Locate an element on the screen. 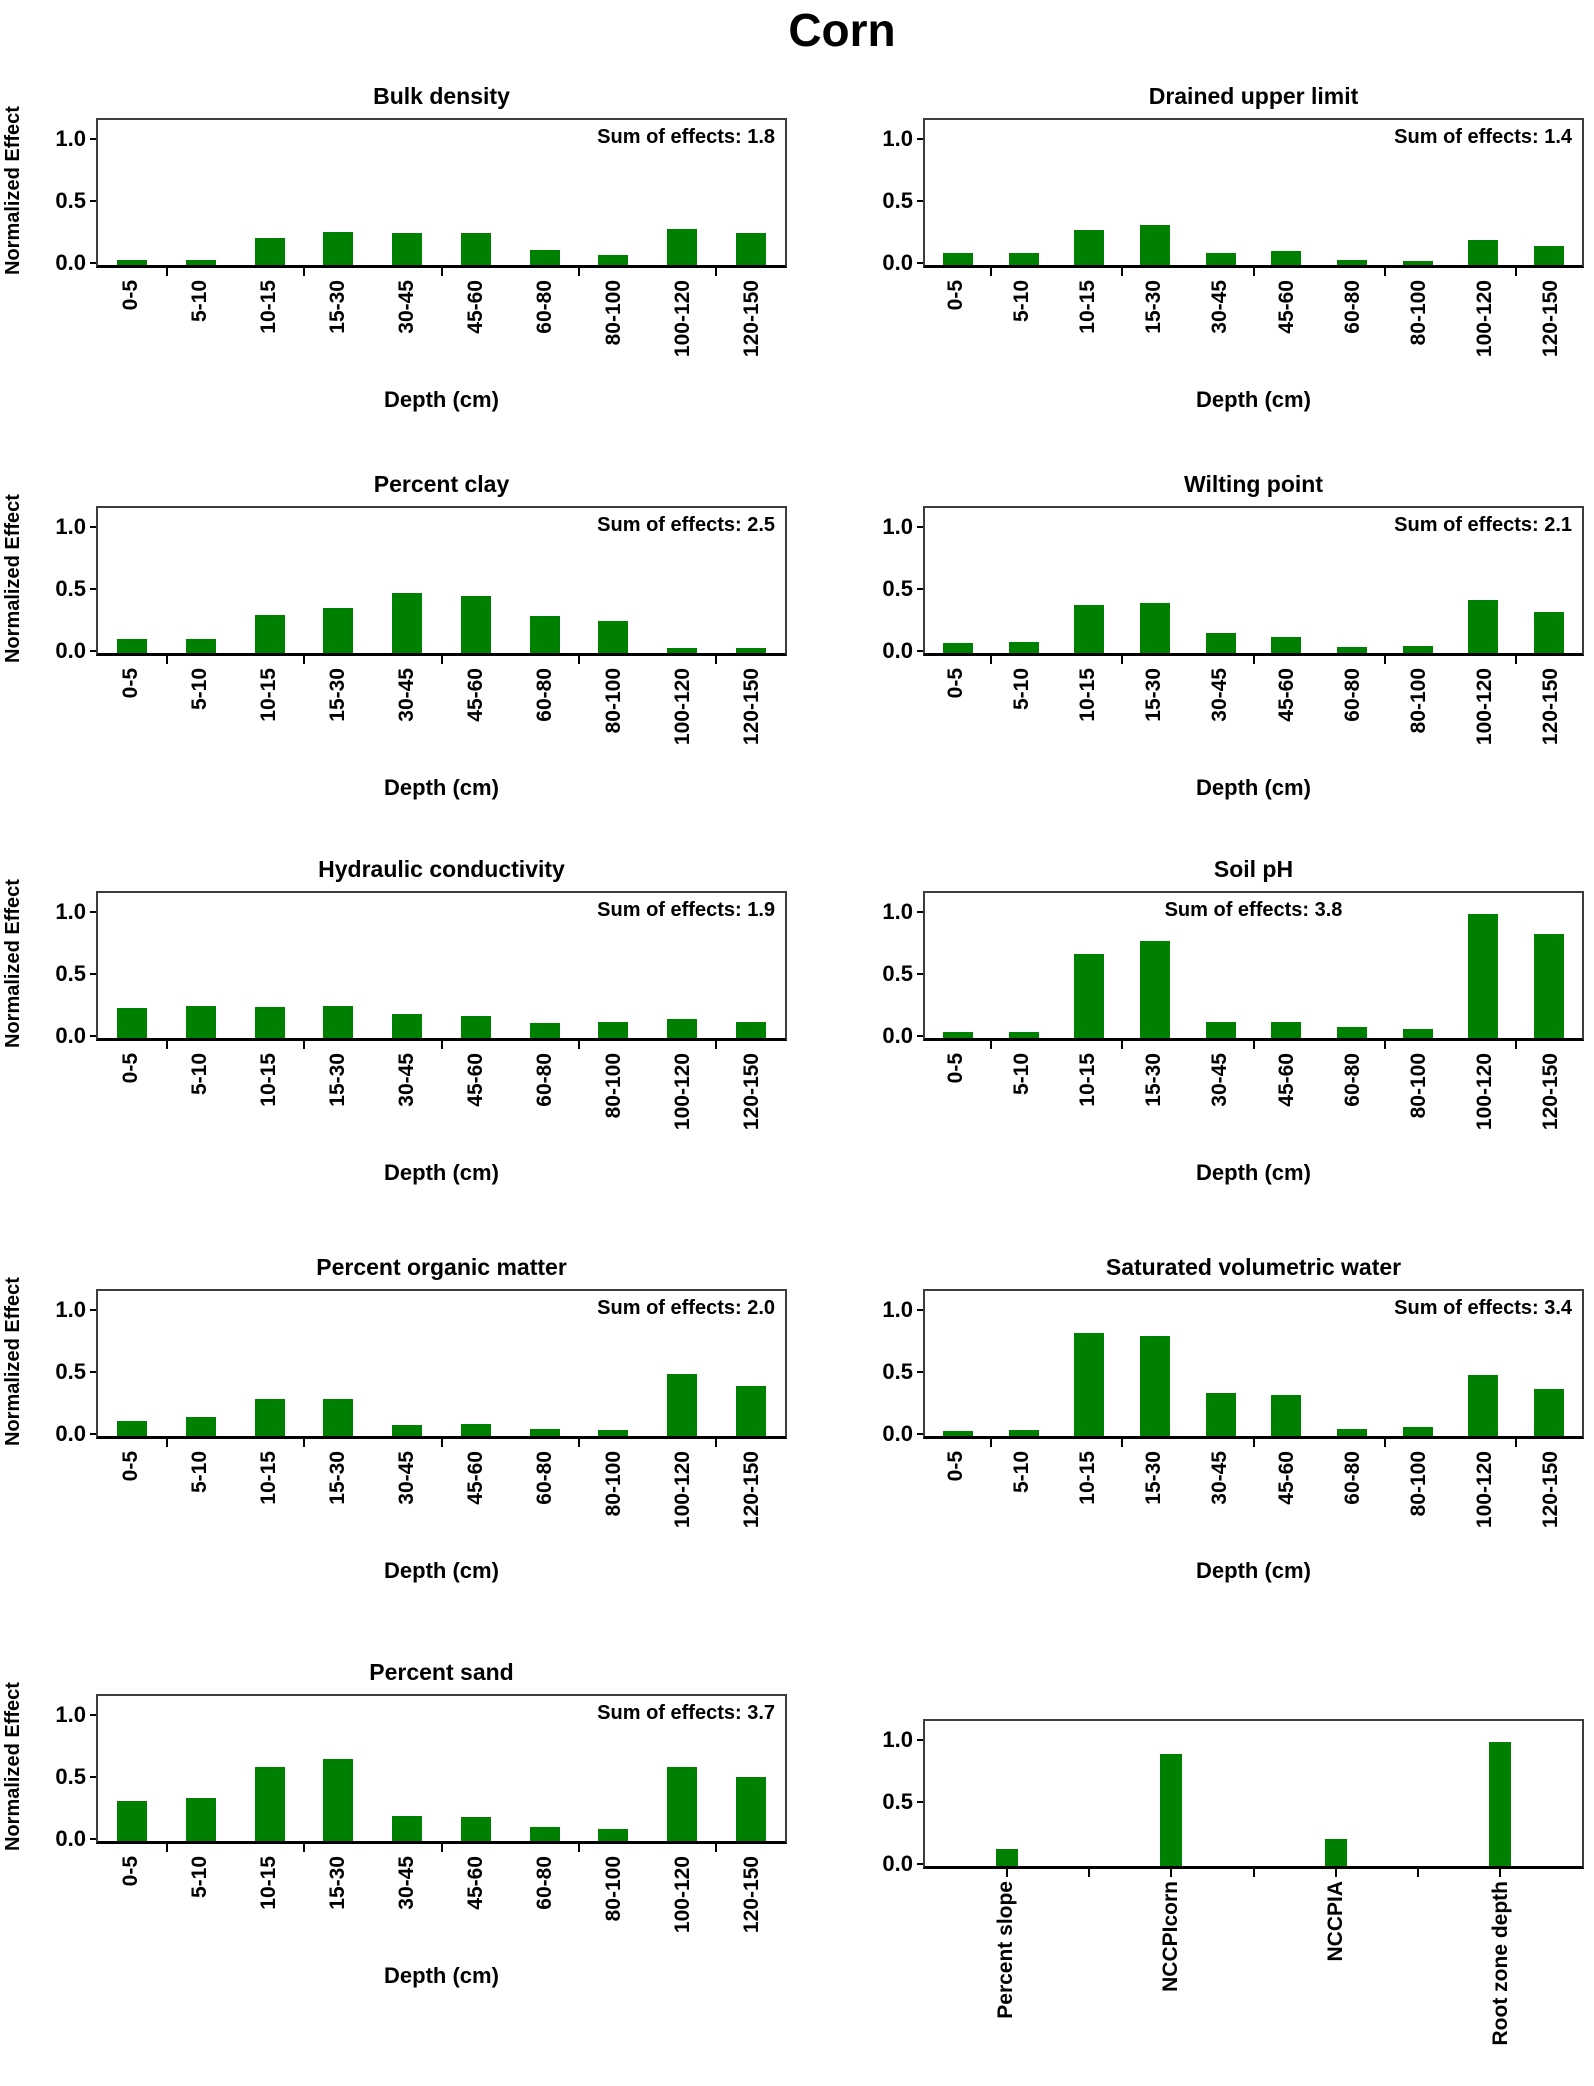  chart-title: Soil pH is located at coordinates (1253, 869).